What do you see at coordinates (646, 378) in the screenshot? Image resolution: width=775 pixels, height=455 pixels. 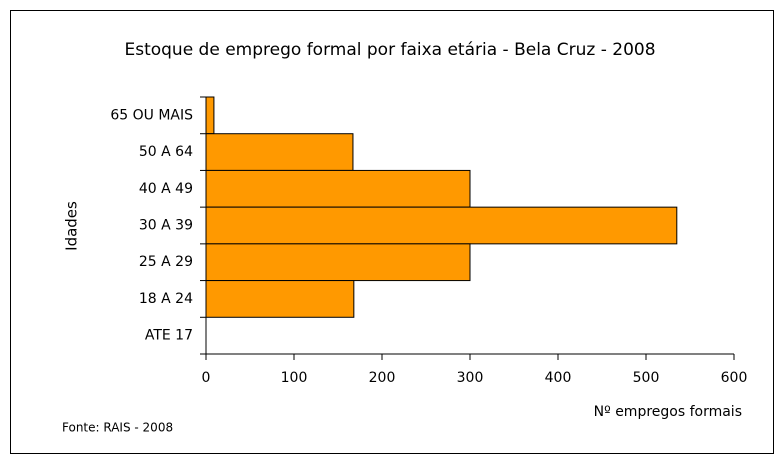 I see `x-tick-label: 500` at bounding box center [646, 378].